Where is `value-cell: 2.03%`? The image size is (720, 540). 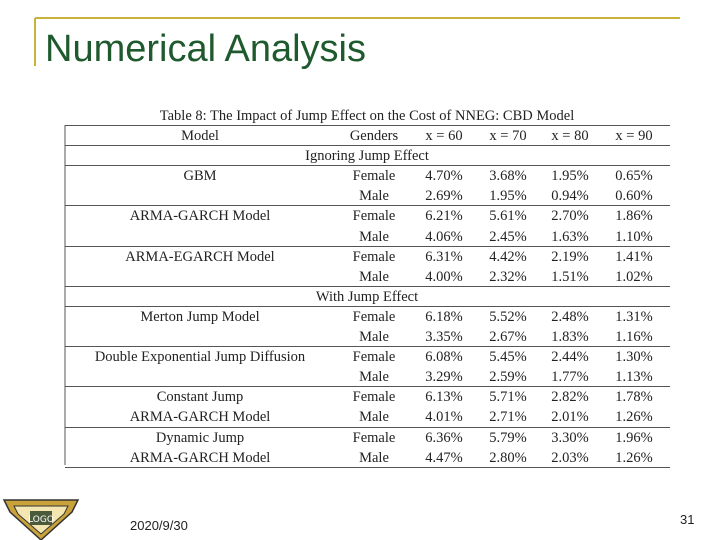
value-cell: 2.03% is located at coordinates (570, 457).